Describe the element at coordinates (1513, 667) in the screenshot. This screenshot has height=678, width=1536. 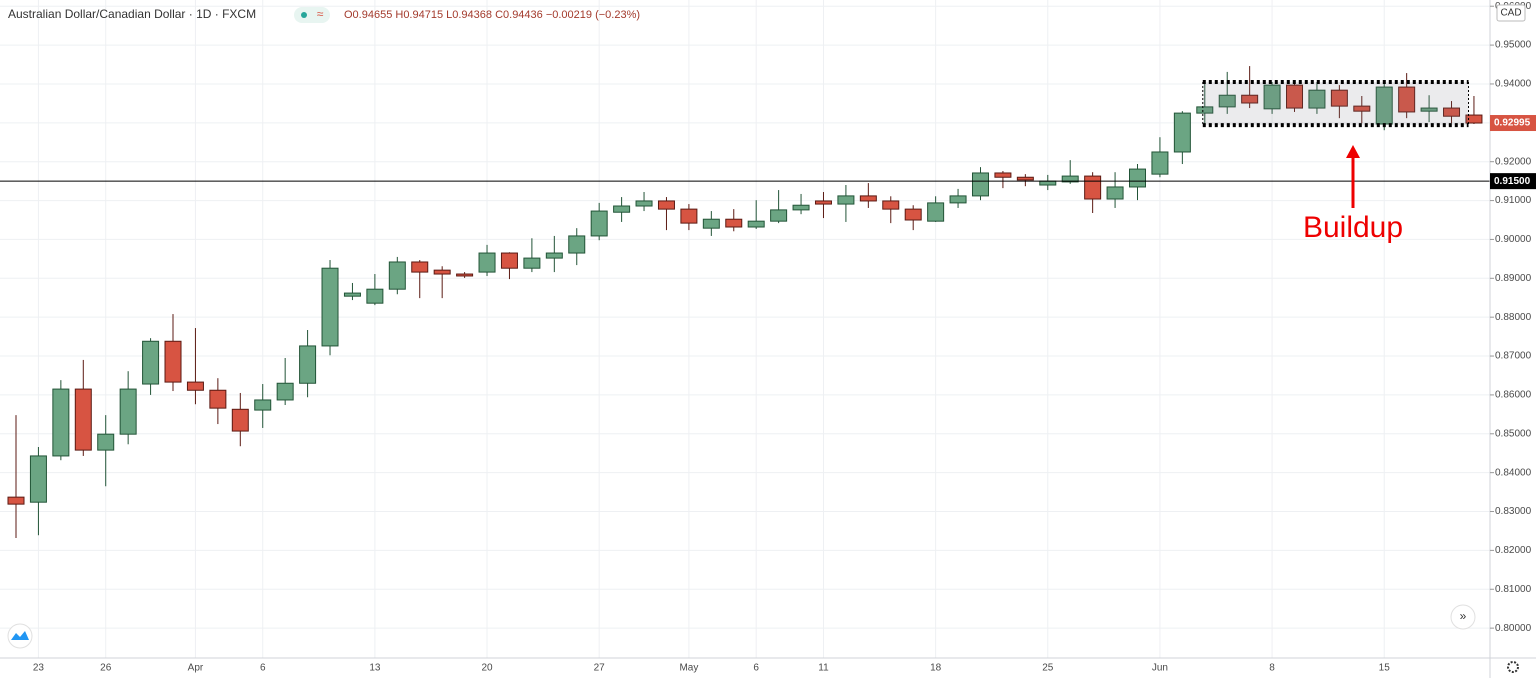
I see `settings-icon` at that location.